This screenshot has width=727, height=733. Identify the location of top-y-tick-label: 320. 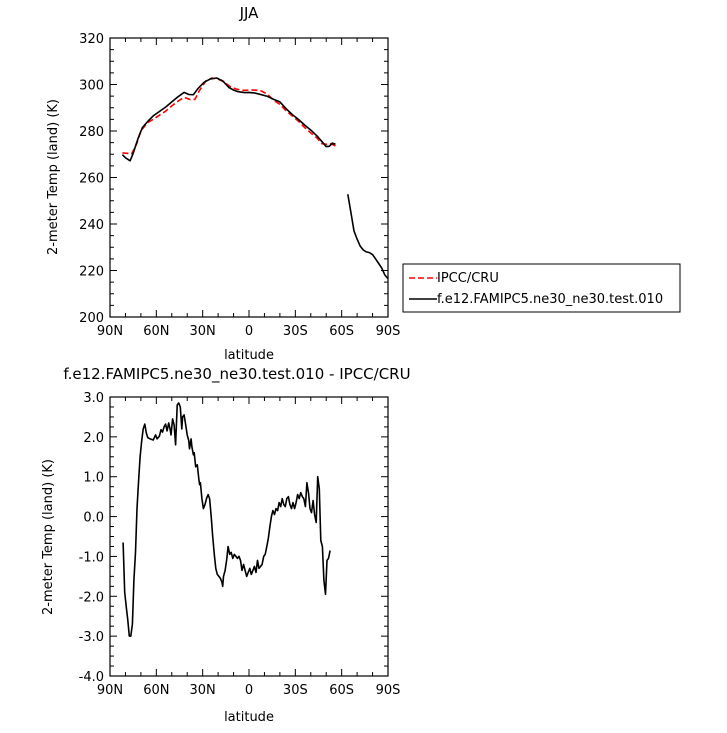
(91, 39).